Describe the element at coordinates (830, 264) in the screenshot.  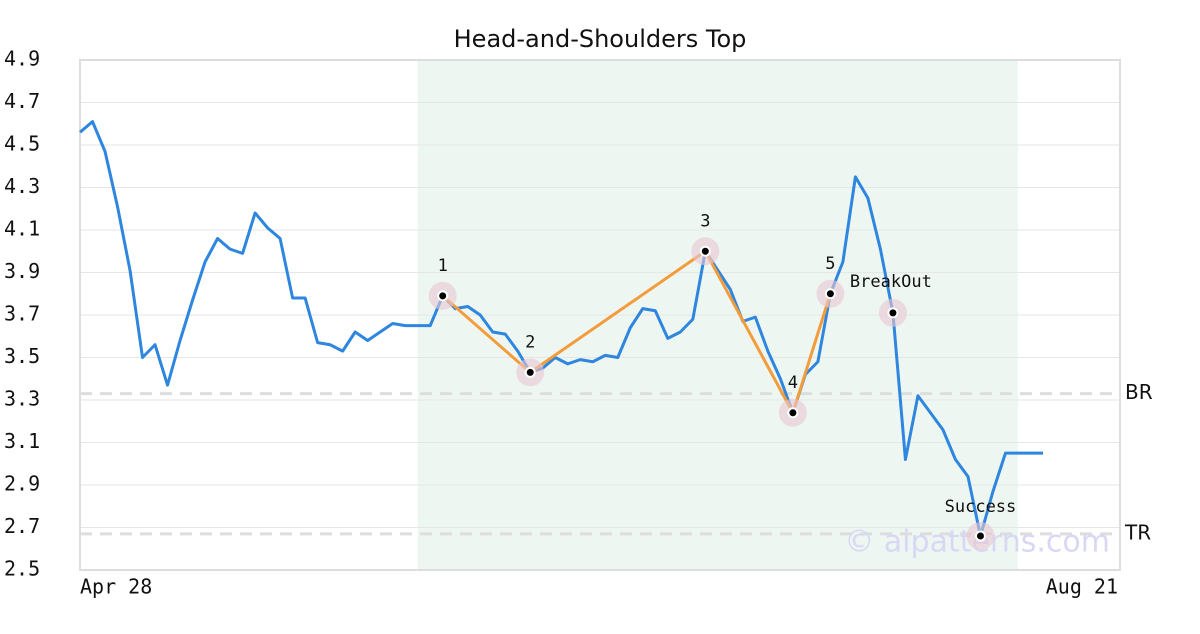
I see `pattern-label: 5` at that location.